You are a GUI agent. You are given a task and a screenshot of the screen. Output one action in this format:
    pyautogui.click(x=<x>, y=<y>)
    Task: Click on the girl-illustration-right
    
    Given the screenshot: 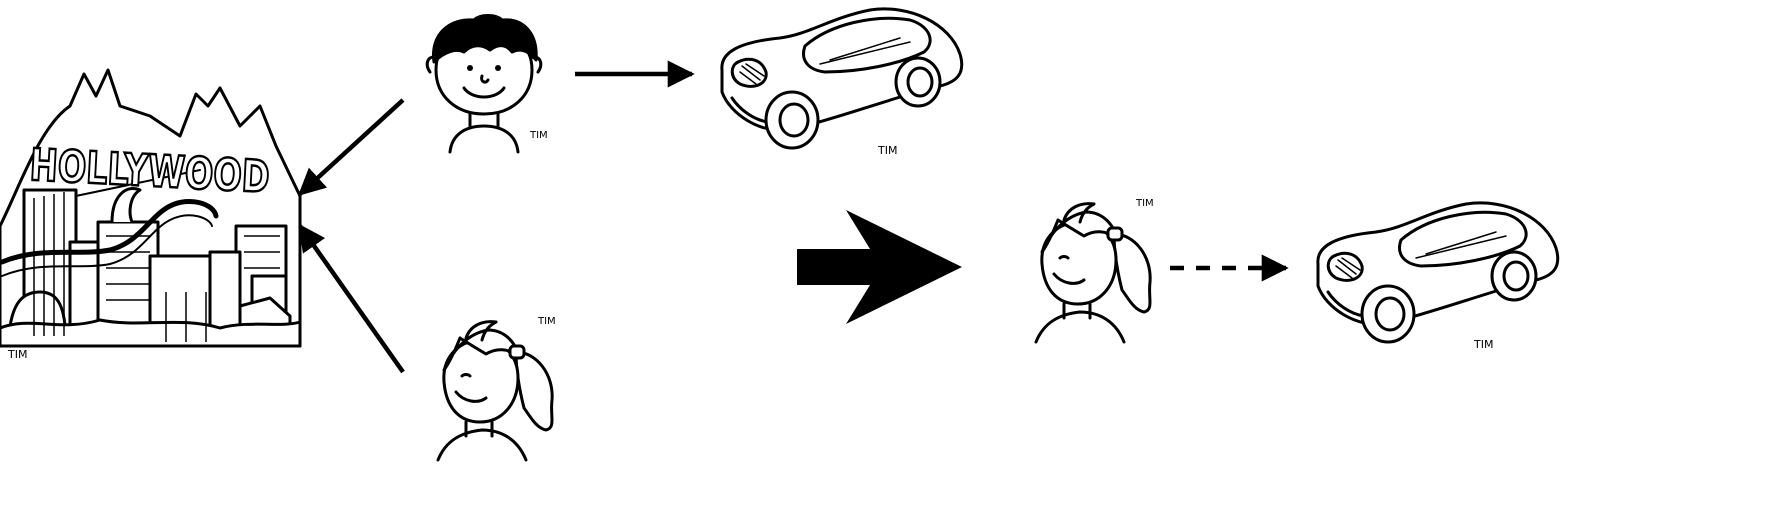 What is the action you would take?
    pyautogui.click(x=1095, y=270)
    